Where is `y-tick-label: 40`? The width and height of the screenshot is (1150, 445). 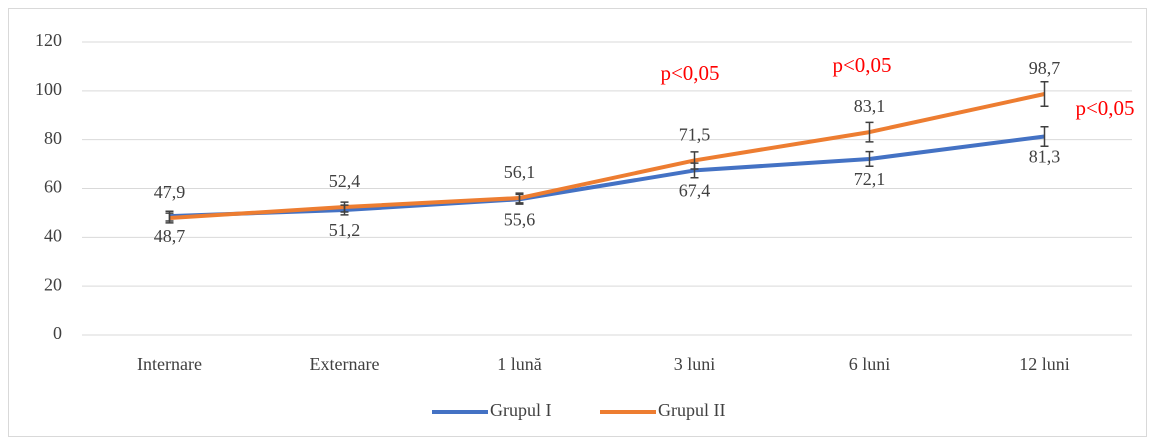 y-tick-label: 40 is located at coordinates (53, 235).